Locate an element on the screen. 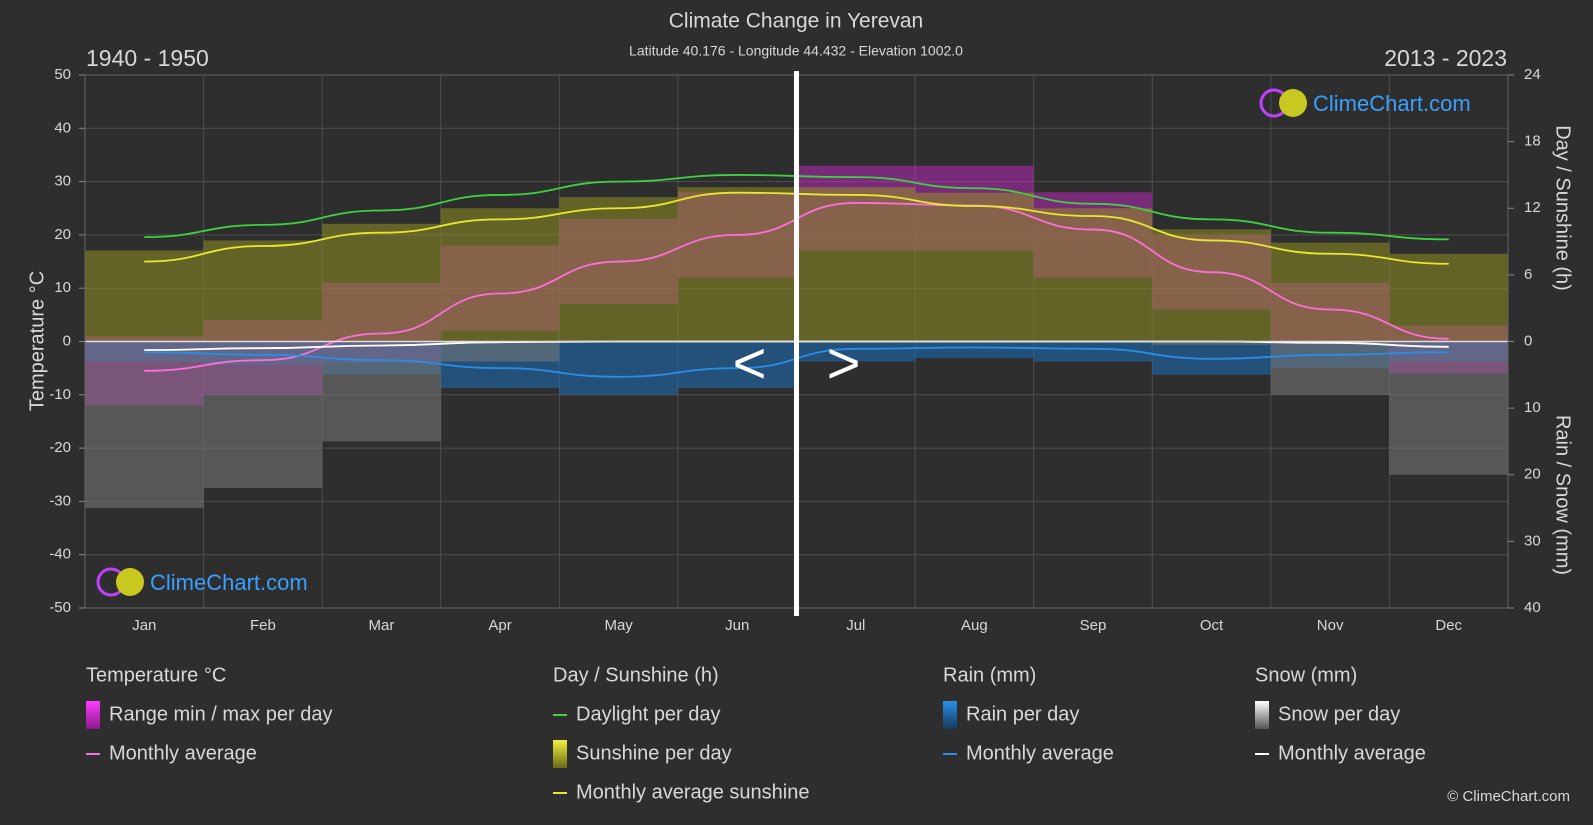  copyright: © ClimeChart.com is located at coordinates (1508, 796).